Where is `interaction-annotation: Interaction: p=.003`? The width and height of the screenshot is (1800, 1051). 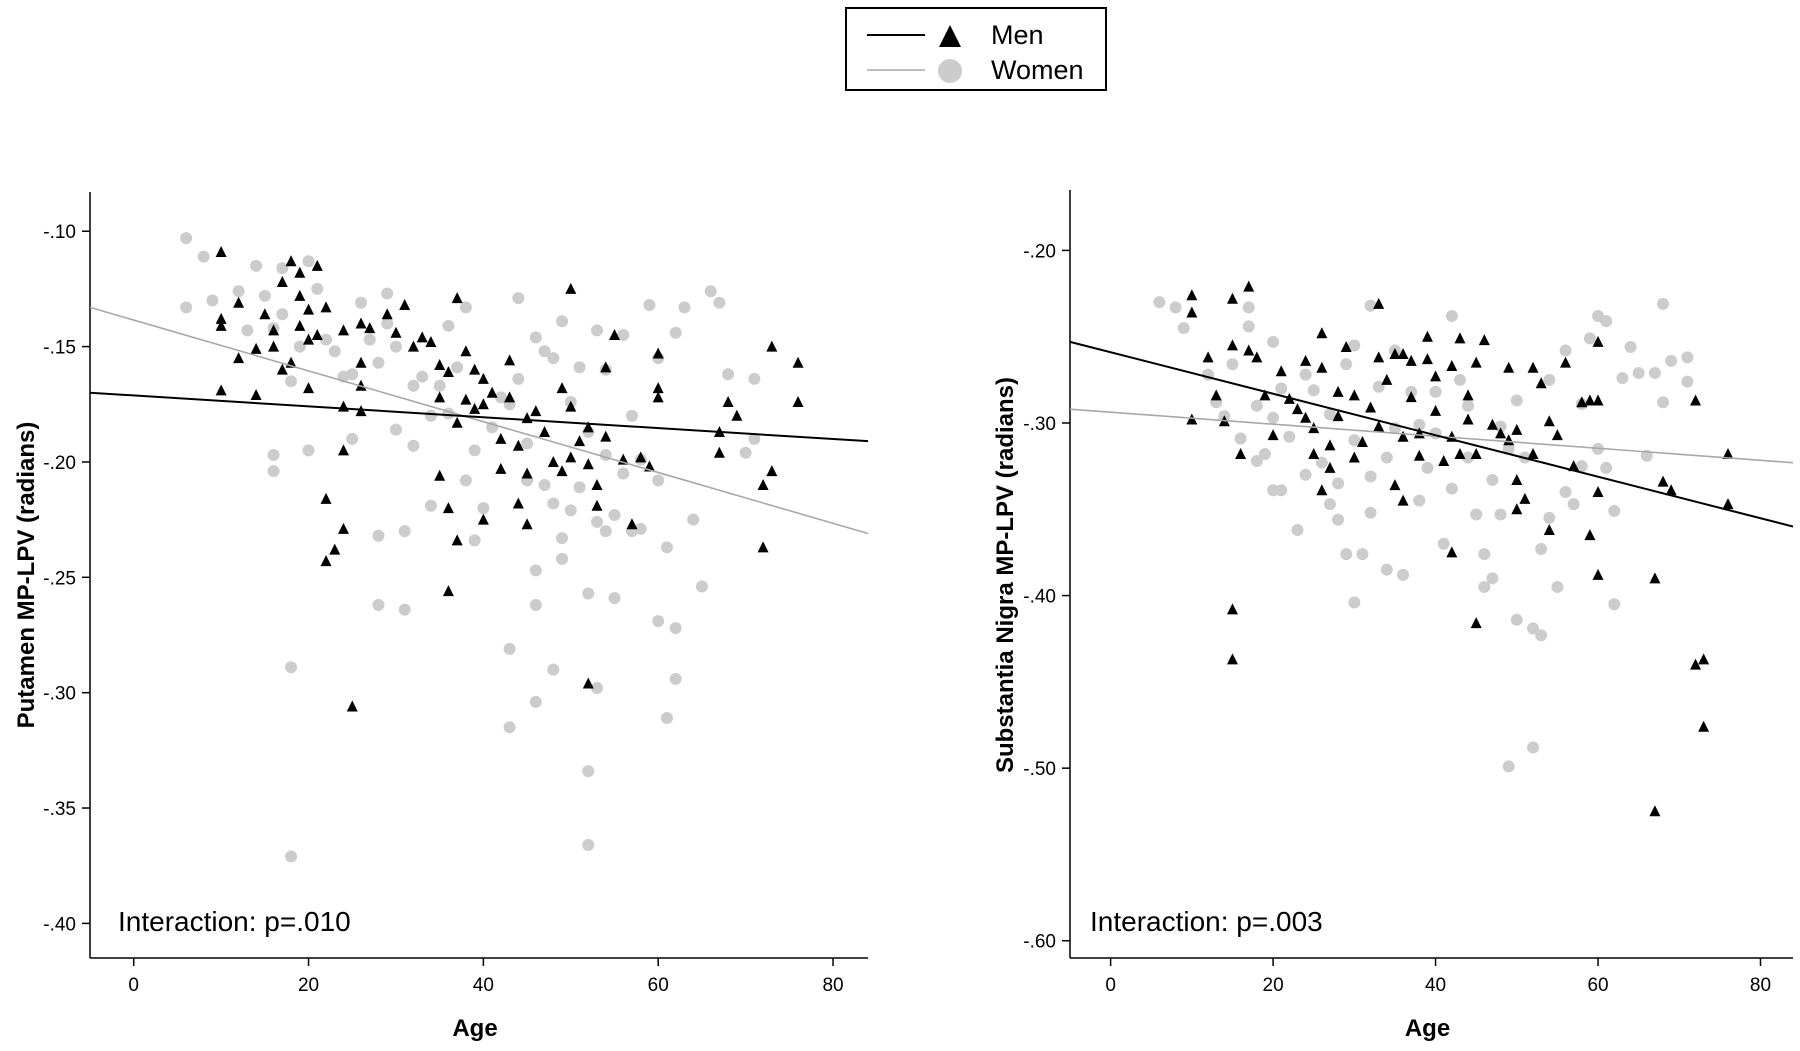
interaction-annotation: Interaction: p=.003 is located at coordinates (1206, 921).